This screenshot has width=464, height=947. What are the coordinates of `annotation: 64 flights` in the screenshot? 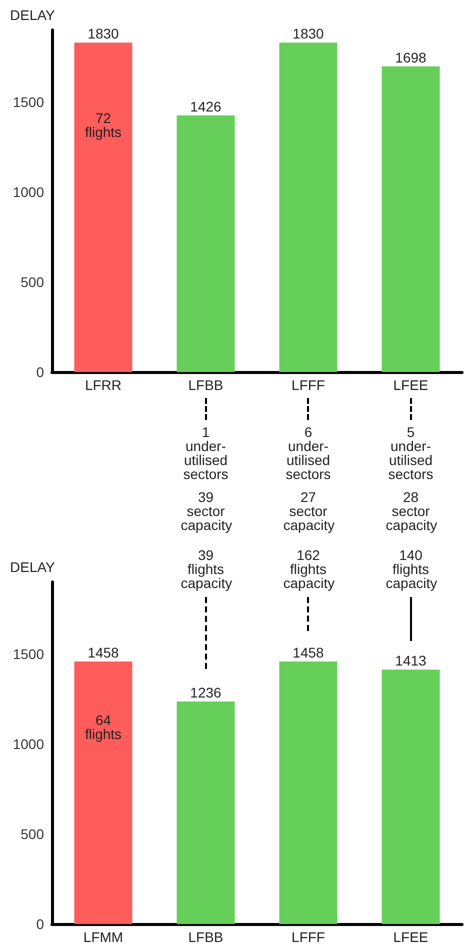 It's located at (103, 727).